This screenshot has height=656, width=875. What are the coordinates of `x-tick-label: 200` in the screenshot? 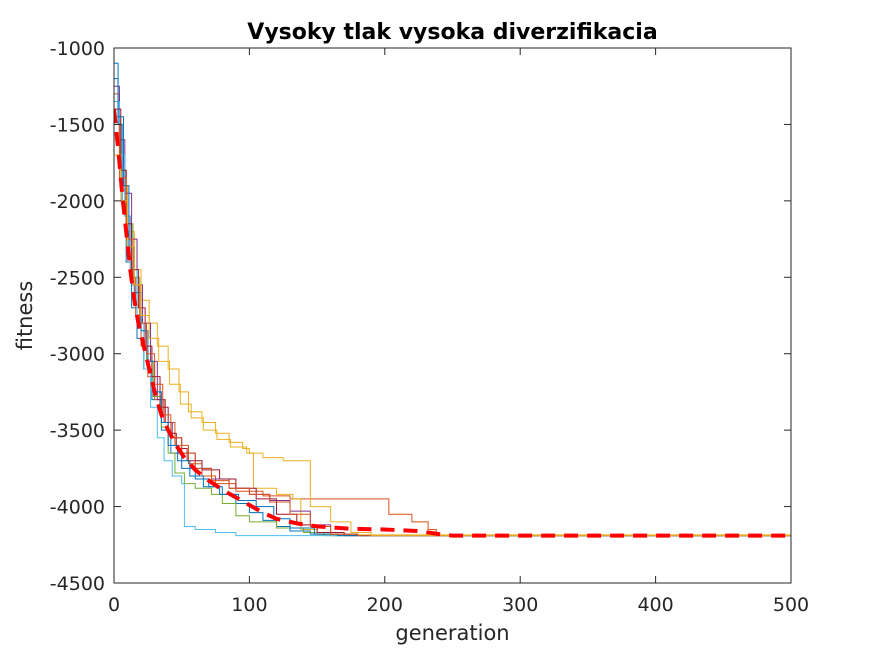 It's located at (385, 605).